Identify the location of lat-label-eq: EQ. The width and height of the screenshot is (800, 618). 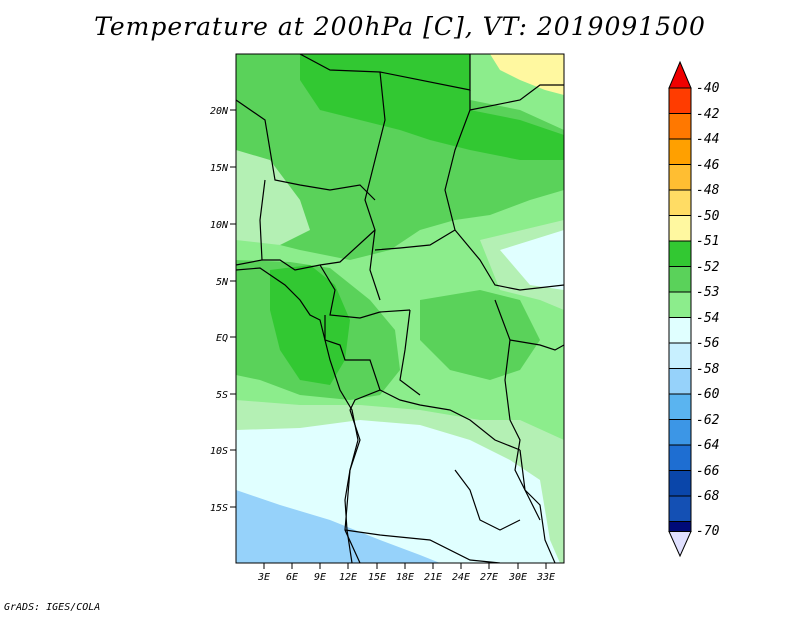
(222, 338).